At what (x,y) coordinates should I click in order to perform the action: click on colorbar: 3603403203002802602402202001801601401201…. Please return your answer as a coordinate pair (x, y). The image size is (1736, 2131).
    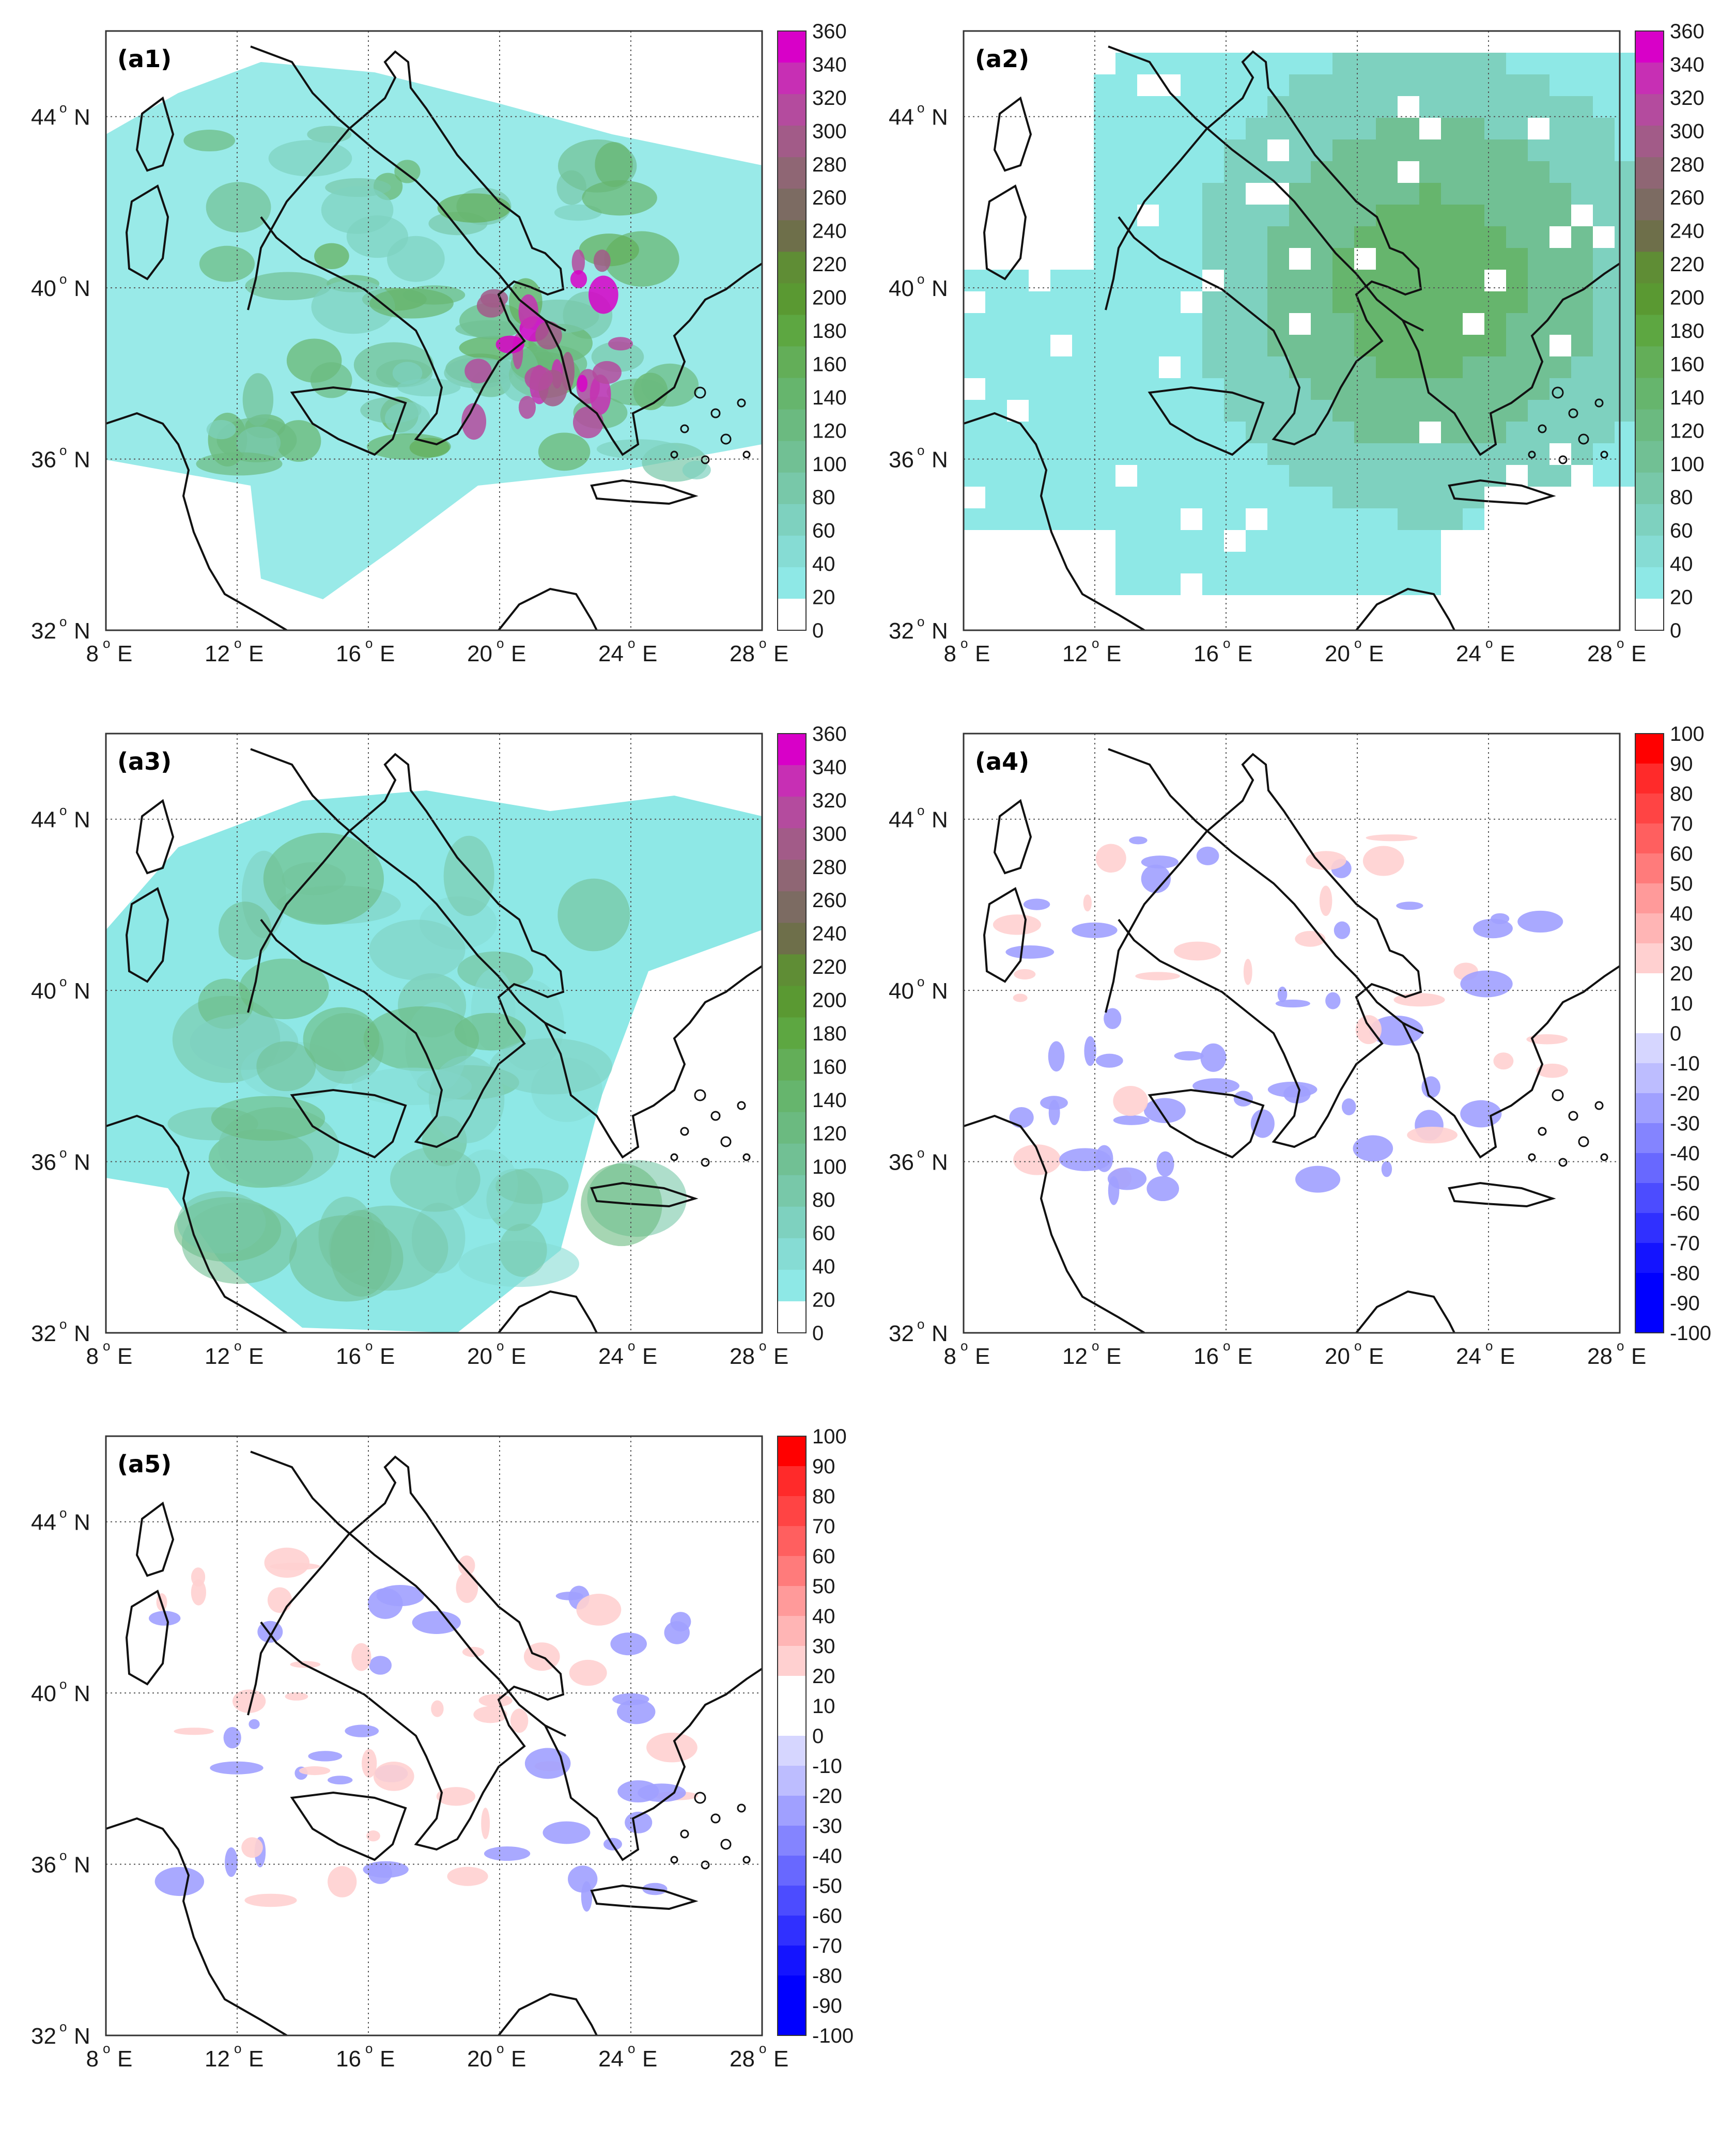
    Looking at the image, I should click on (812, 331).